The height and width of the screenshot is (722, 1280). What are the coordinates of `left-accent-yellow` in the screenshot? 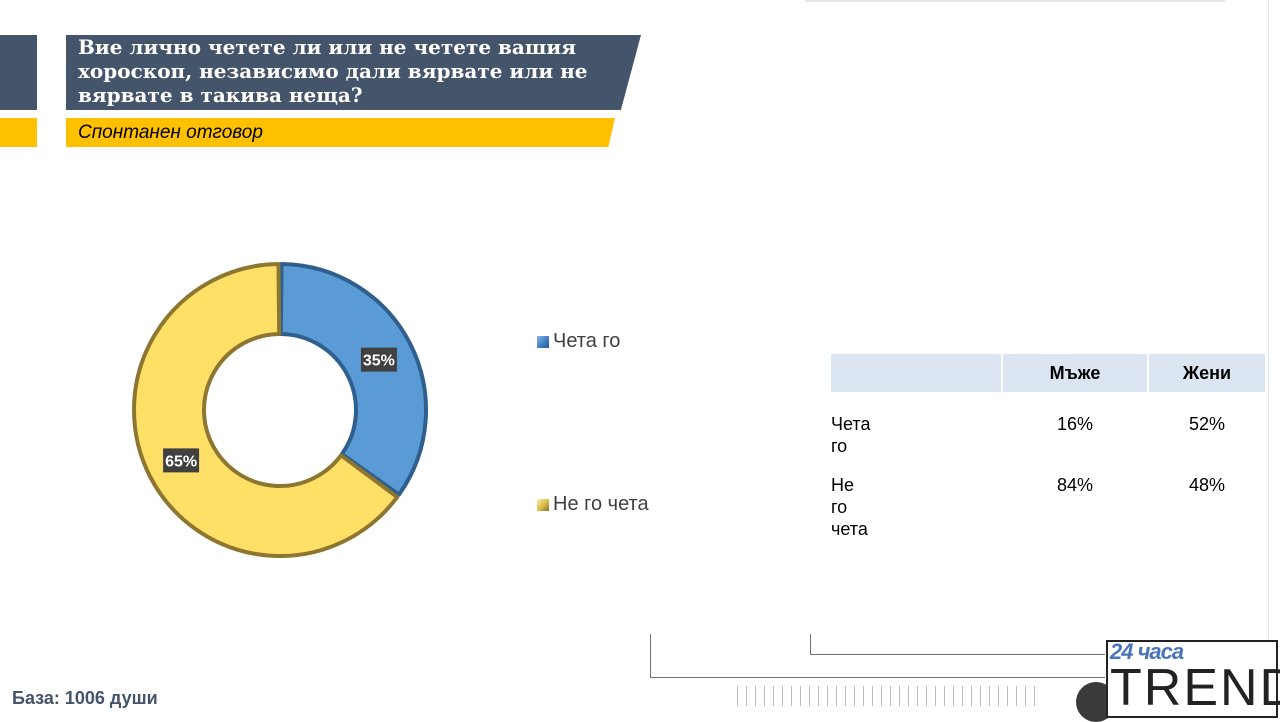 It's located at (18, 132).